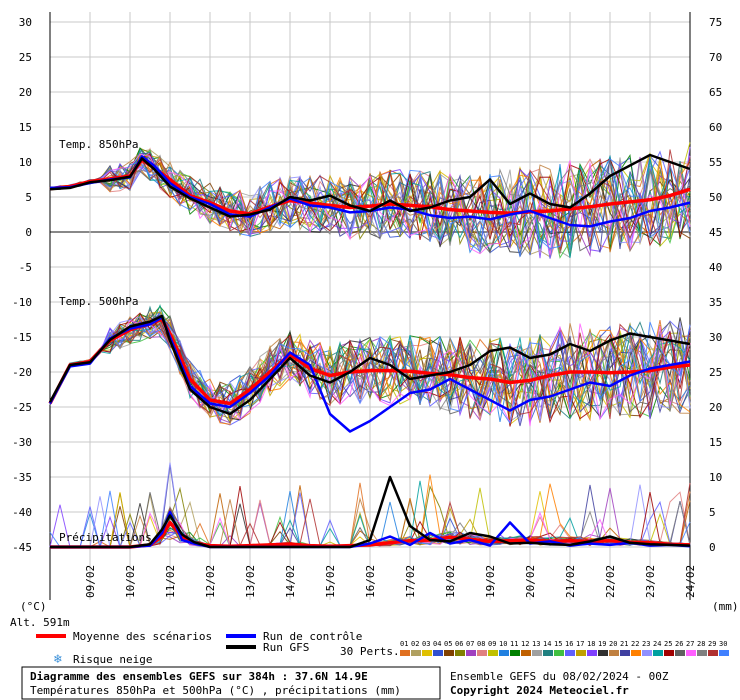 This screenshot has width=740, height=700. I want to click on pert-number: 05, so click(448, 644).